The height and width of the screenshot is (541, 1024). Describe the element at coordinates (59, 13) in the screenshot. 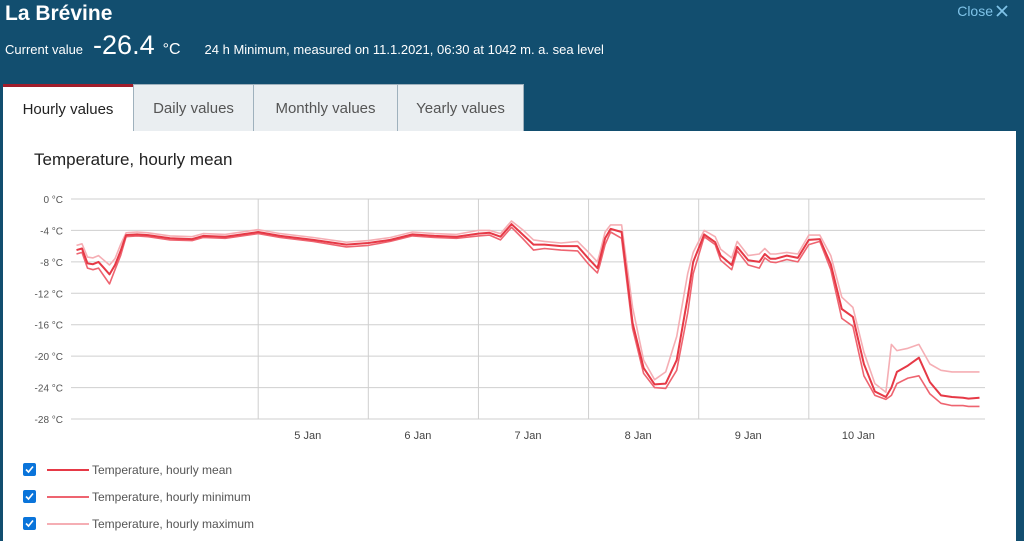

I see `station-title: La Brévine` at that location.